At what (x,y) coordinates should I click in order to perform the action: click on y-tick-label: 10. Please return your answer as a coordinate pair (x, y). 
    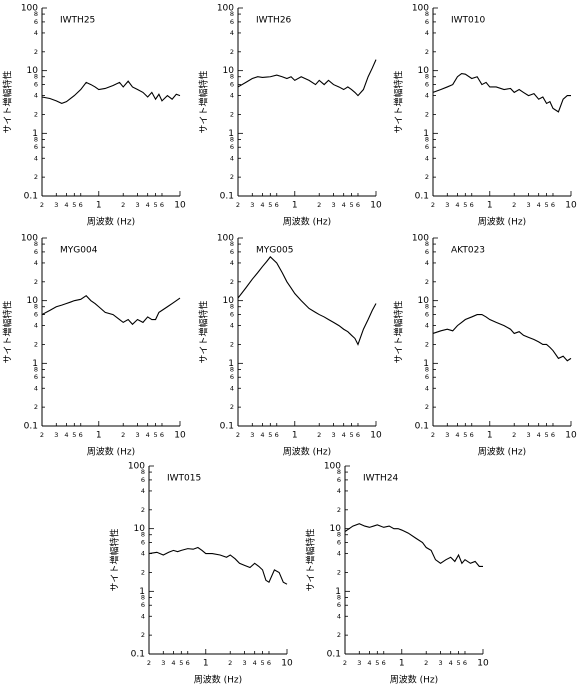
    Looking at the image, I should click on (424, 71).